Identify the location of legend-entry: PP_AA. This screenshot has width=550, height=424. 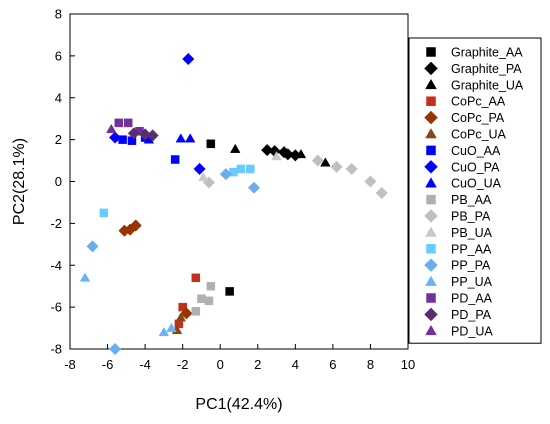
(471, 249).